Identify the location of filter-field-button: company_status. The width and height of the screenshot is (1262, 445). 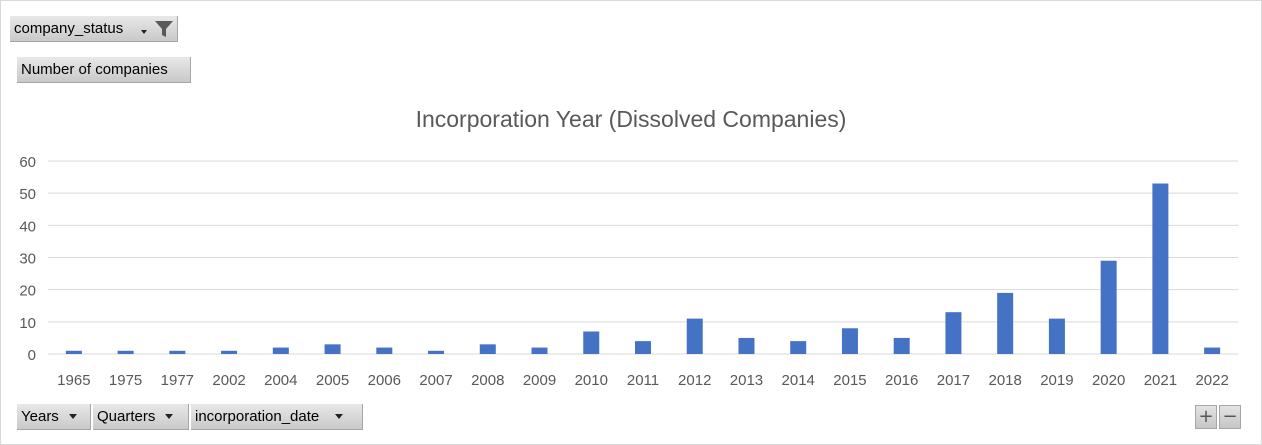
(94, 29).